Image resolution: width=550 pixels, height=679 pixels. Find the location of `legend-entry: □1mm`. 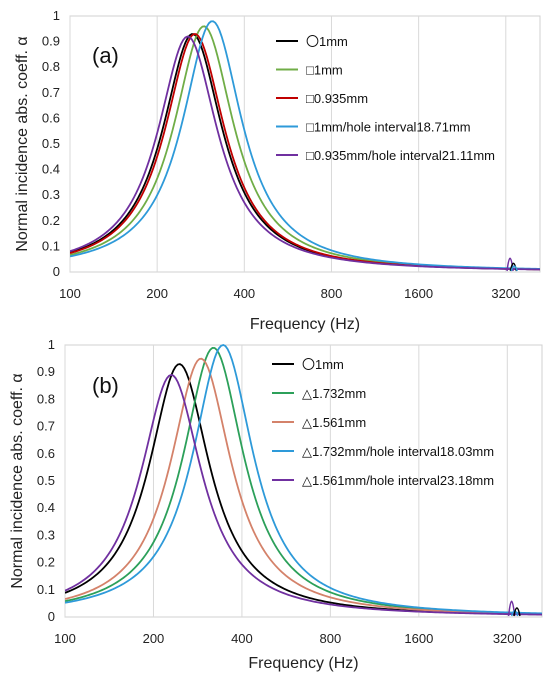

legend-entry: □1mm is located at coordinates (324, 70).